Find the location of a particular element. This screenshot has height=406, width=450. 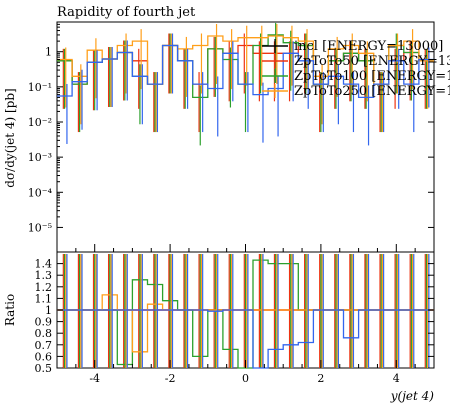

xtick-label: -2 is located at coordinates (170, 378).